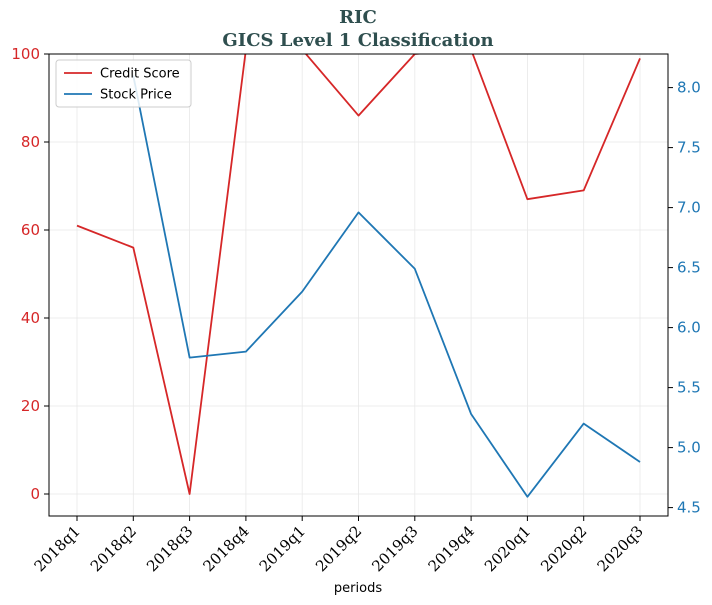  I want to click on legend-label-stock-price: Stock Price, so click(136, 95).